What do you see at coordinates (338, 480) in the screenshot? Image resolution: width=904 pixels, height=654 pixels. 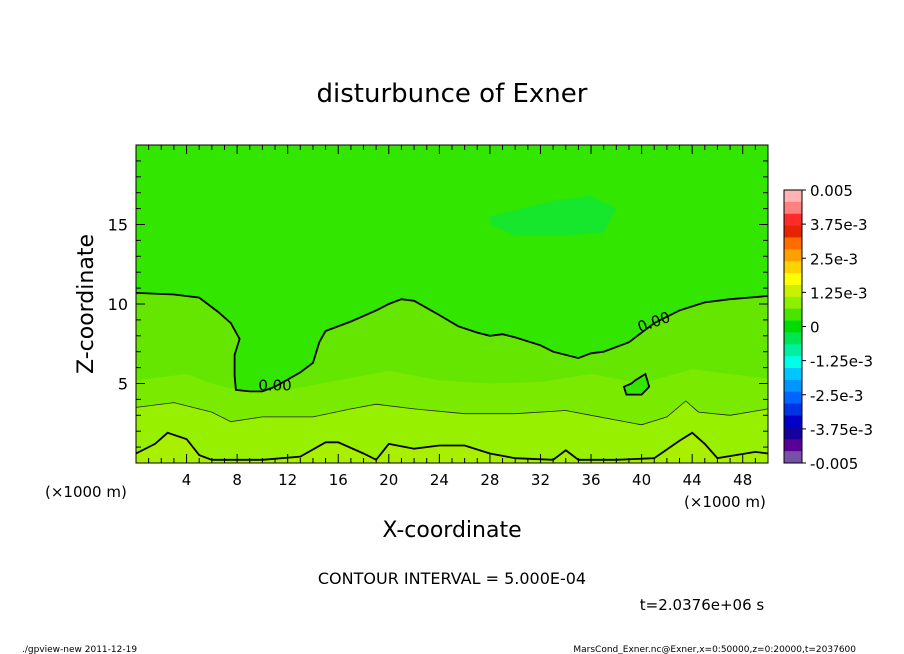 I see `x-tick-label: 16` at bounding box center [338, 480].